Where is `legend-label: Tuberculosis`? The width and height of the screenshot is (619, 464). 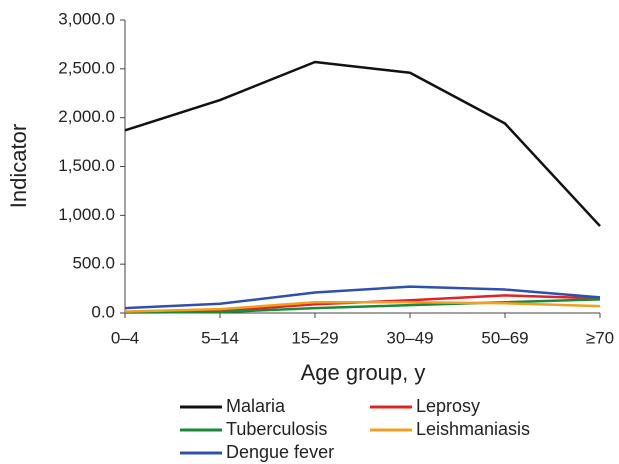 legend-label: Tuberculosis is located at coordinates (276, 429).